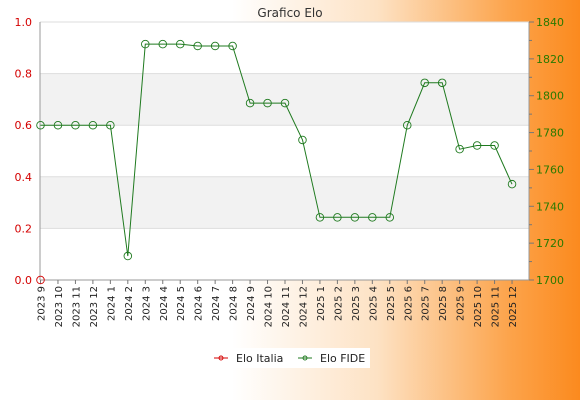 This screenshot has height=400, width=580. I want to click on x-tick-label: 2025 5, so click(391, 303).